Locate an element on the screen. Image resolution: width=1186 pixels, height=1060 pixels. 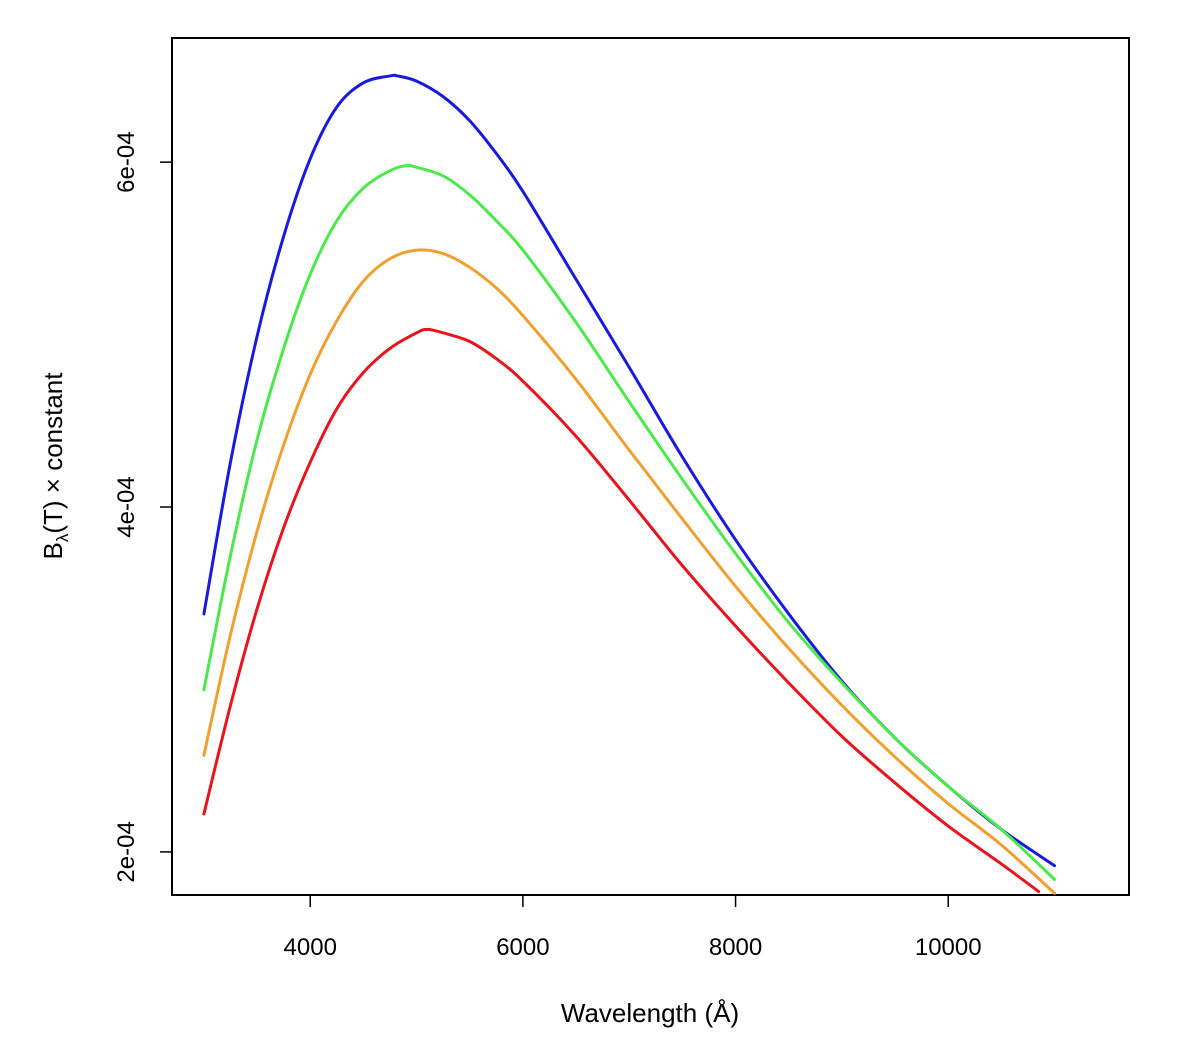
y-axis-title-rest: (T) × constant is located at coordinates (53, 453).